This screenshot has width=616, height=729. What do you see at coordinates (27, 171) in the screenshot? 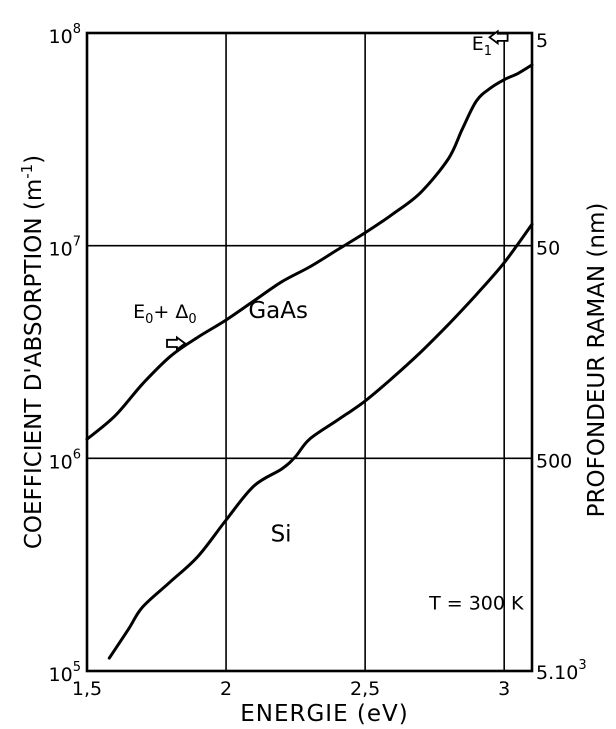
I see `y-axis-label-superscript: -1` at bounding box center [27, 171].